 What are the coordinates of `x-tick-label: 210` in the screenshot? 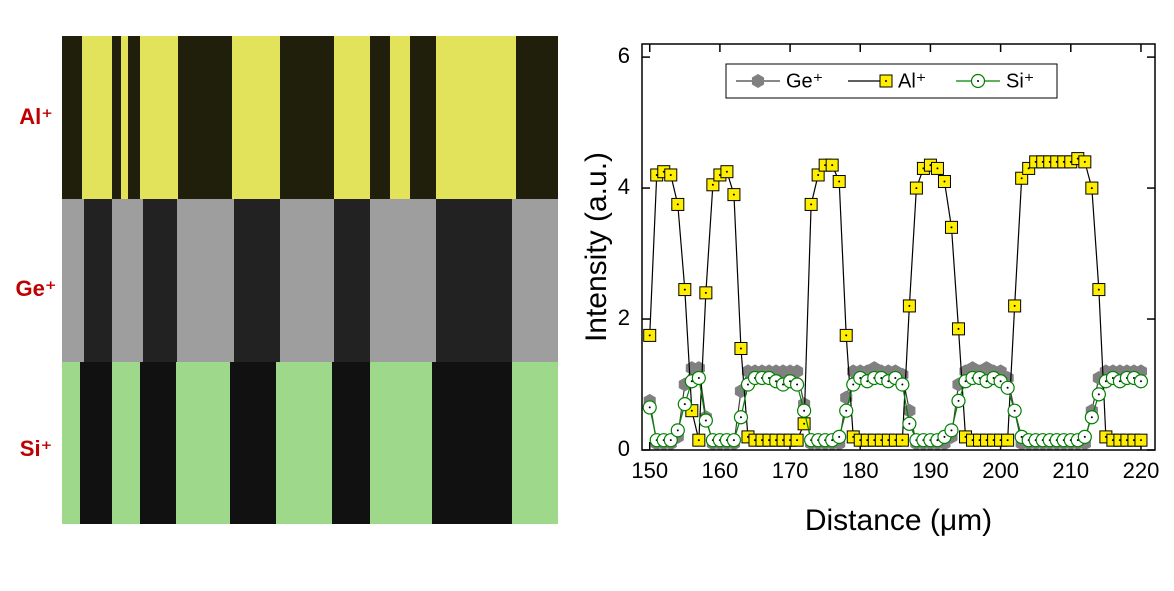 It's located at (1070, 470).